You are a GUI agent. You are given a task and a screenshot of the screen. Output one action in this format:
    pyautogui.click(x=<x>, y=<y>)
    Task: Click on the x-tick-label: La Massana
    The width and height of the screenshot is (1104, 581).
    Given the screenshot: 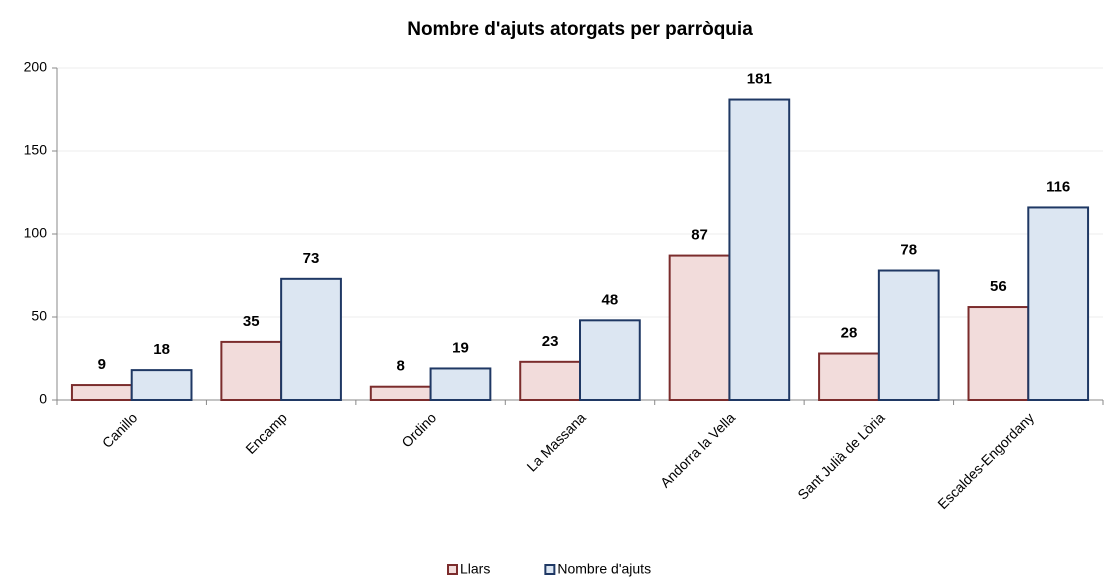 What is the action you would take?
    pyautogui.click(x=555, y=441)
    